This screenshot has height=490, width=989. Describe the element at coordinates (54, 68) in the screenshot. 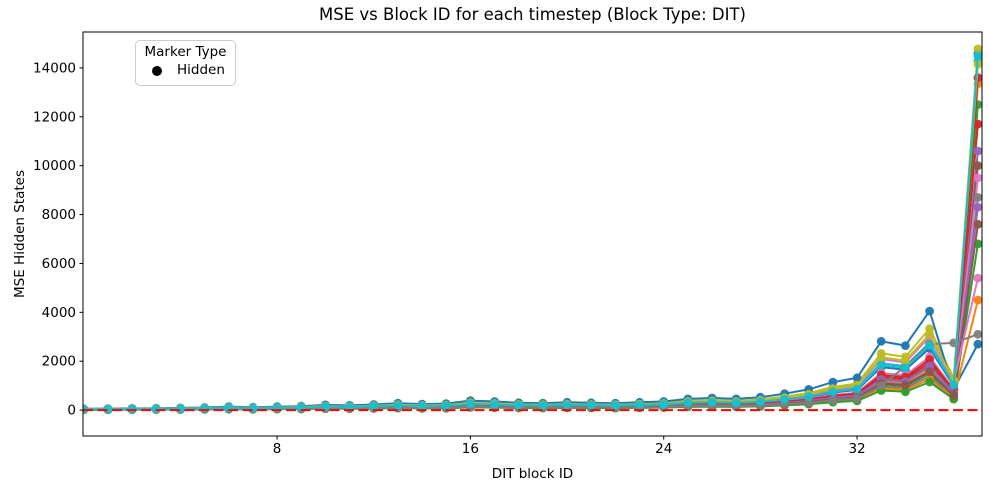

I see `y-tick-label: 14000` at that location.